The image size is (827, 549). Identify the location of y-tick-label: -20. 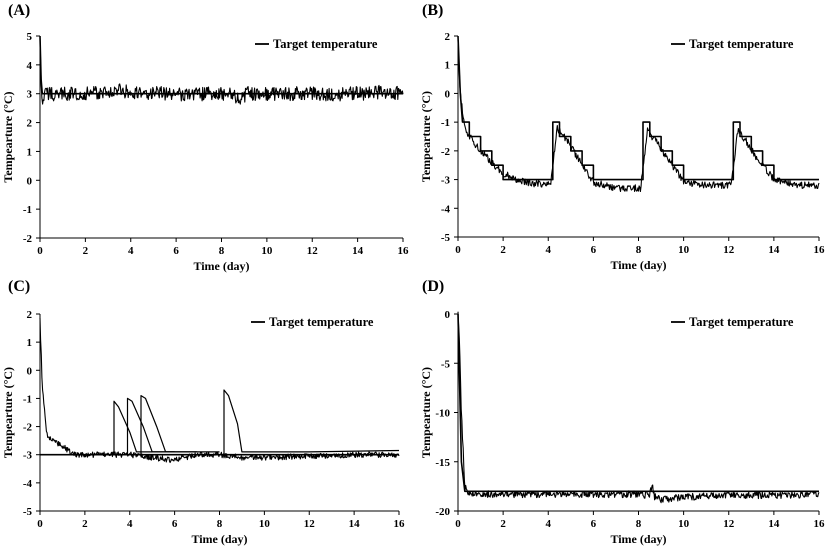
(442, 512).